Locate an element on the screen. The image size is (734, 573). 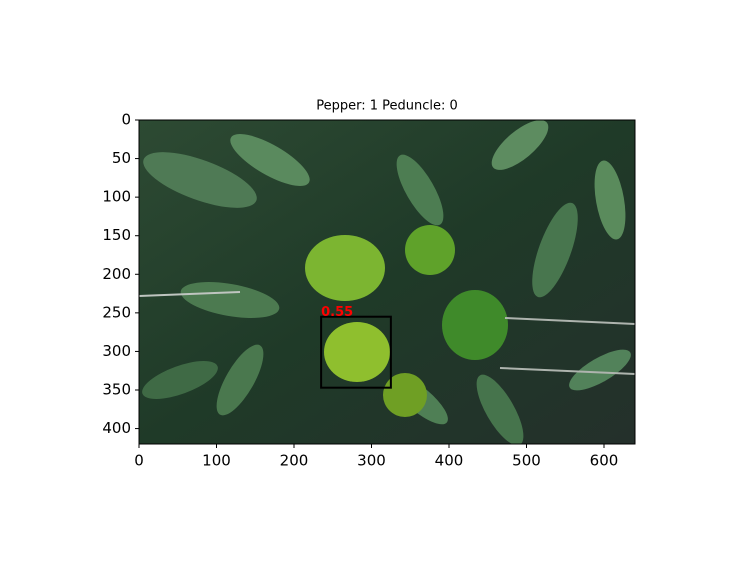
x-tick-label: 300 is located at coordinates (371, 461).